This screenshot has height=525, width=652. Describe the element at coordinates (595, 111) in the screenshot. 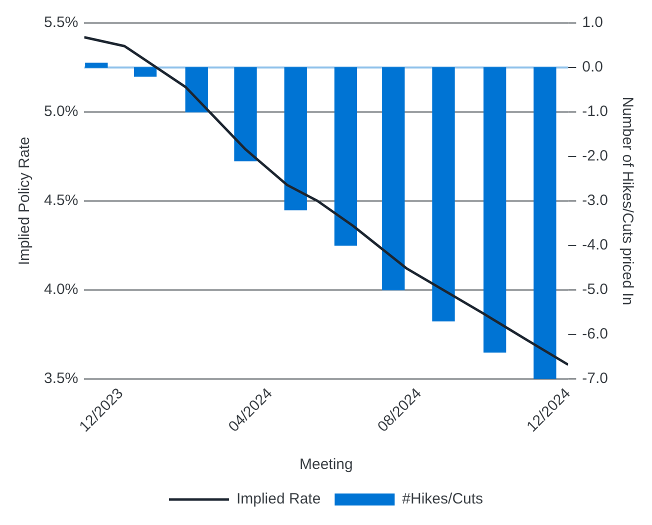

I see `y2-tick-label: -1.0` at that location.